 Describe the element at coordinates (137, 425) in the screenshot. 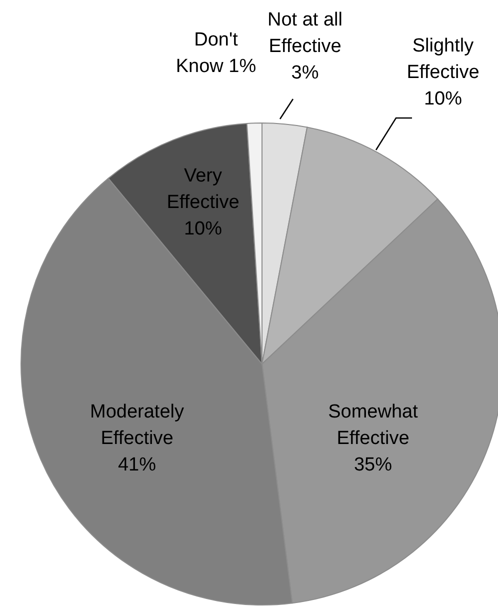

I see `slice-label: Moderately Effective` at that location.